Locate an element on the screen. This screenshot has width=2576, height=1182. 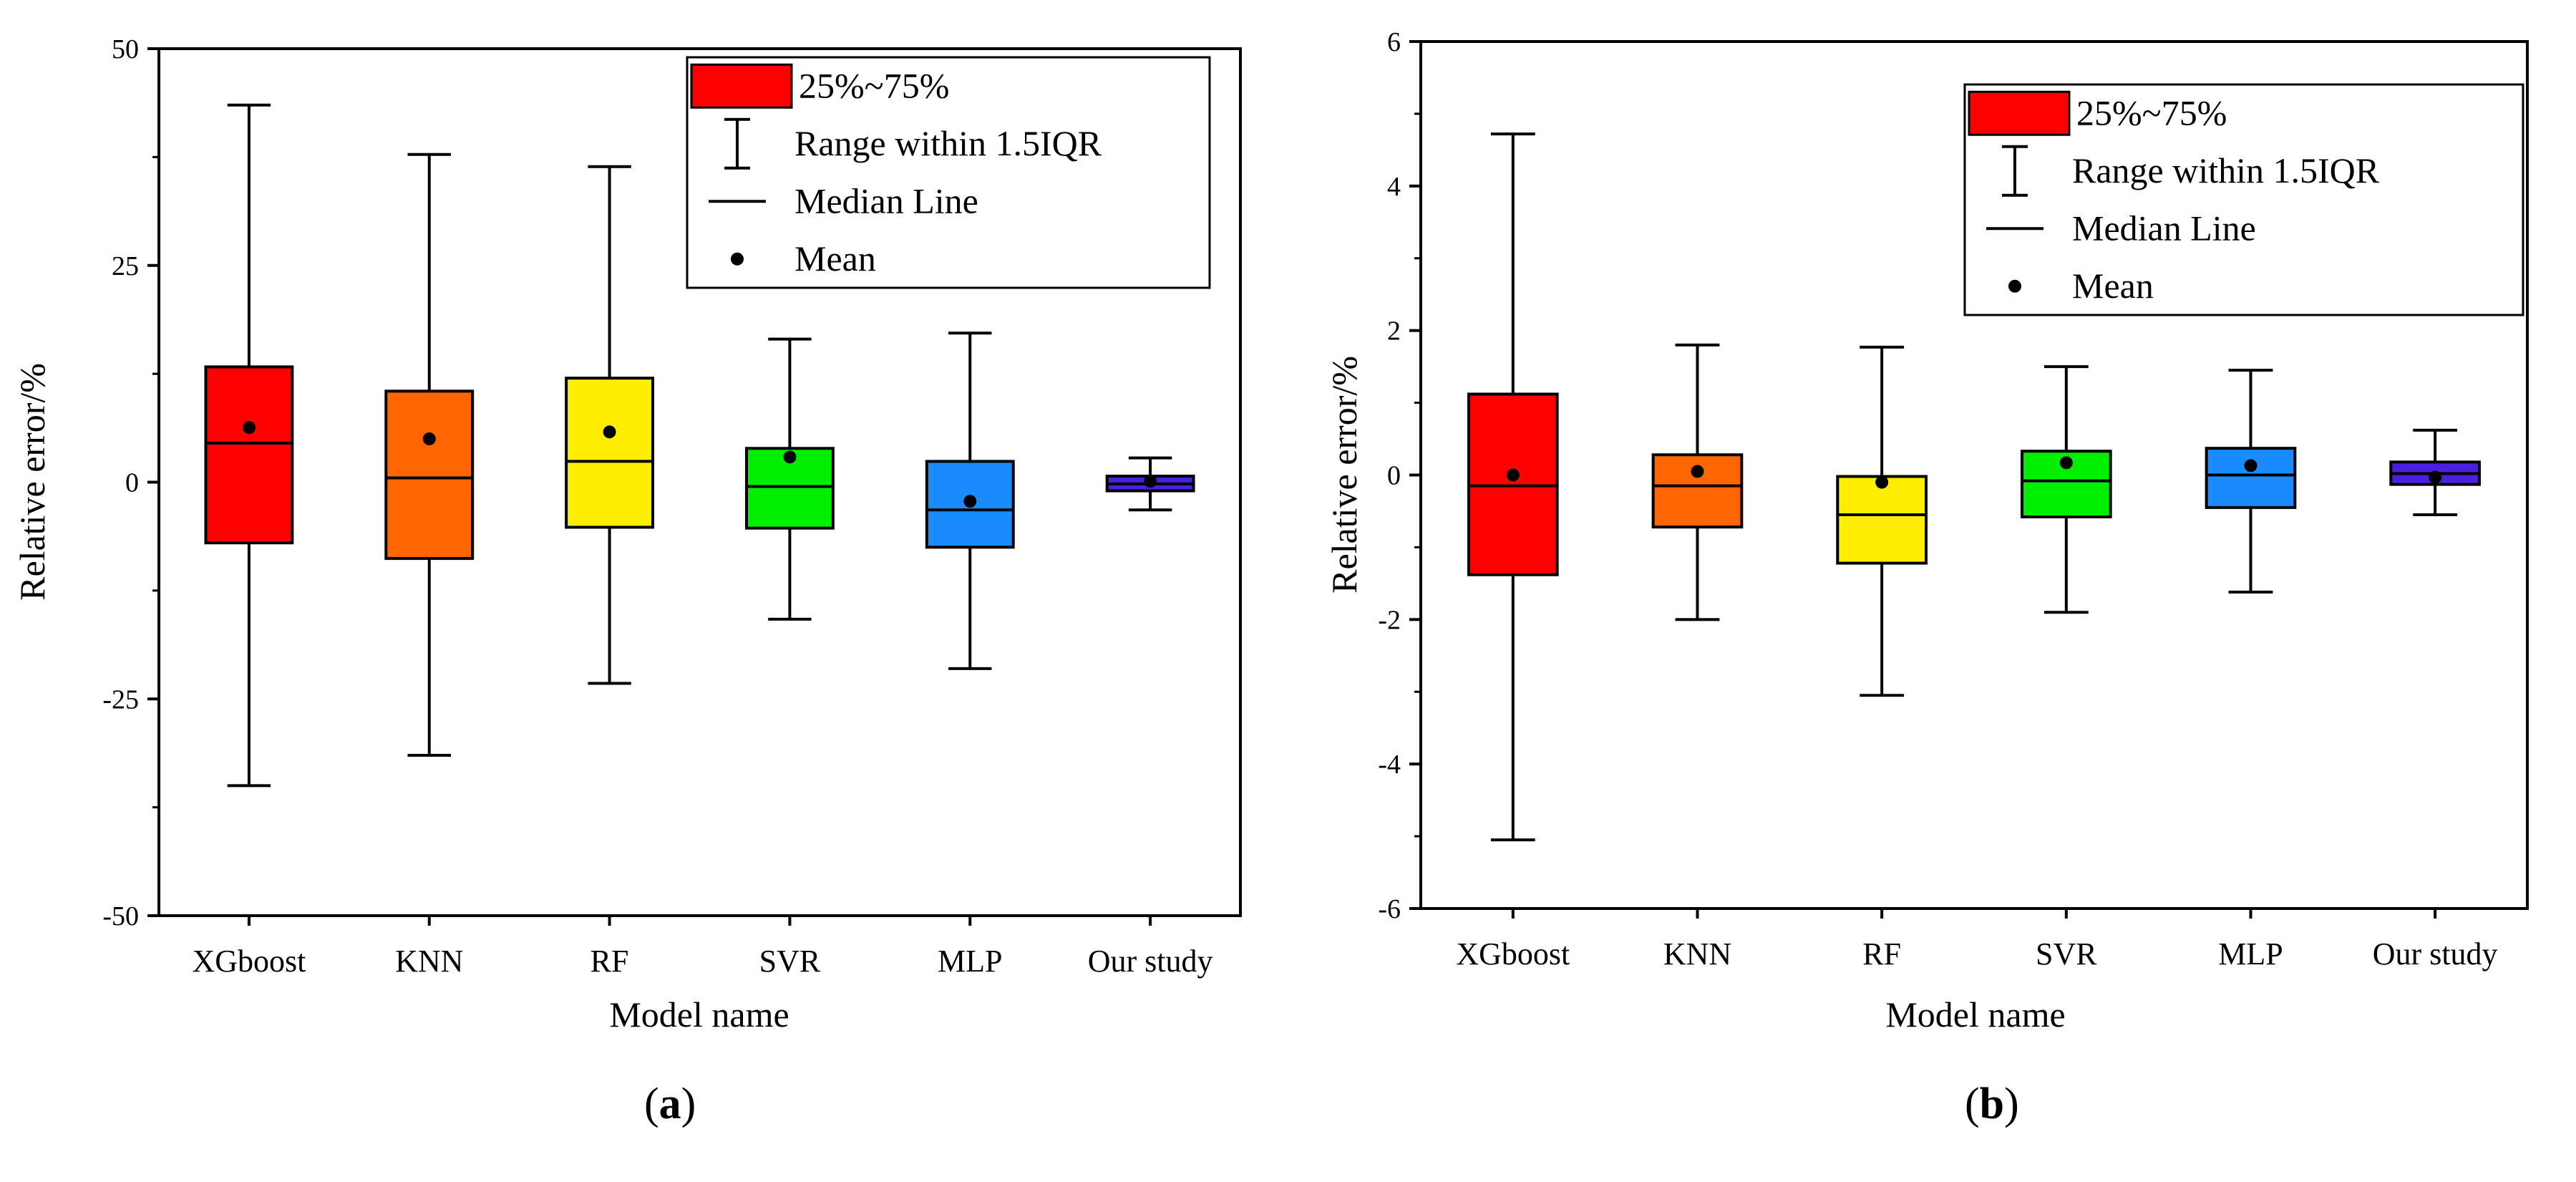
y-tick-label: 2 is located at coordinates (1394, 331).